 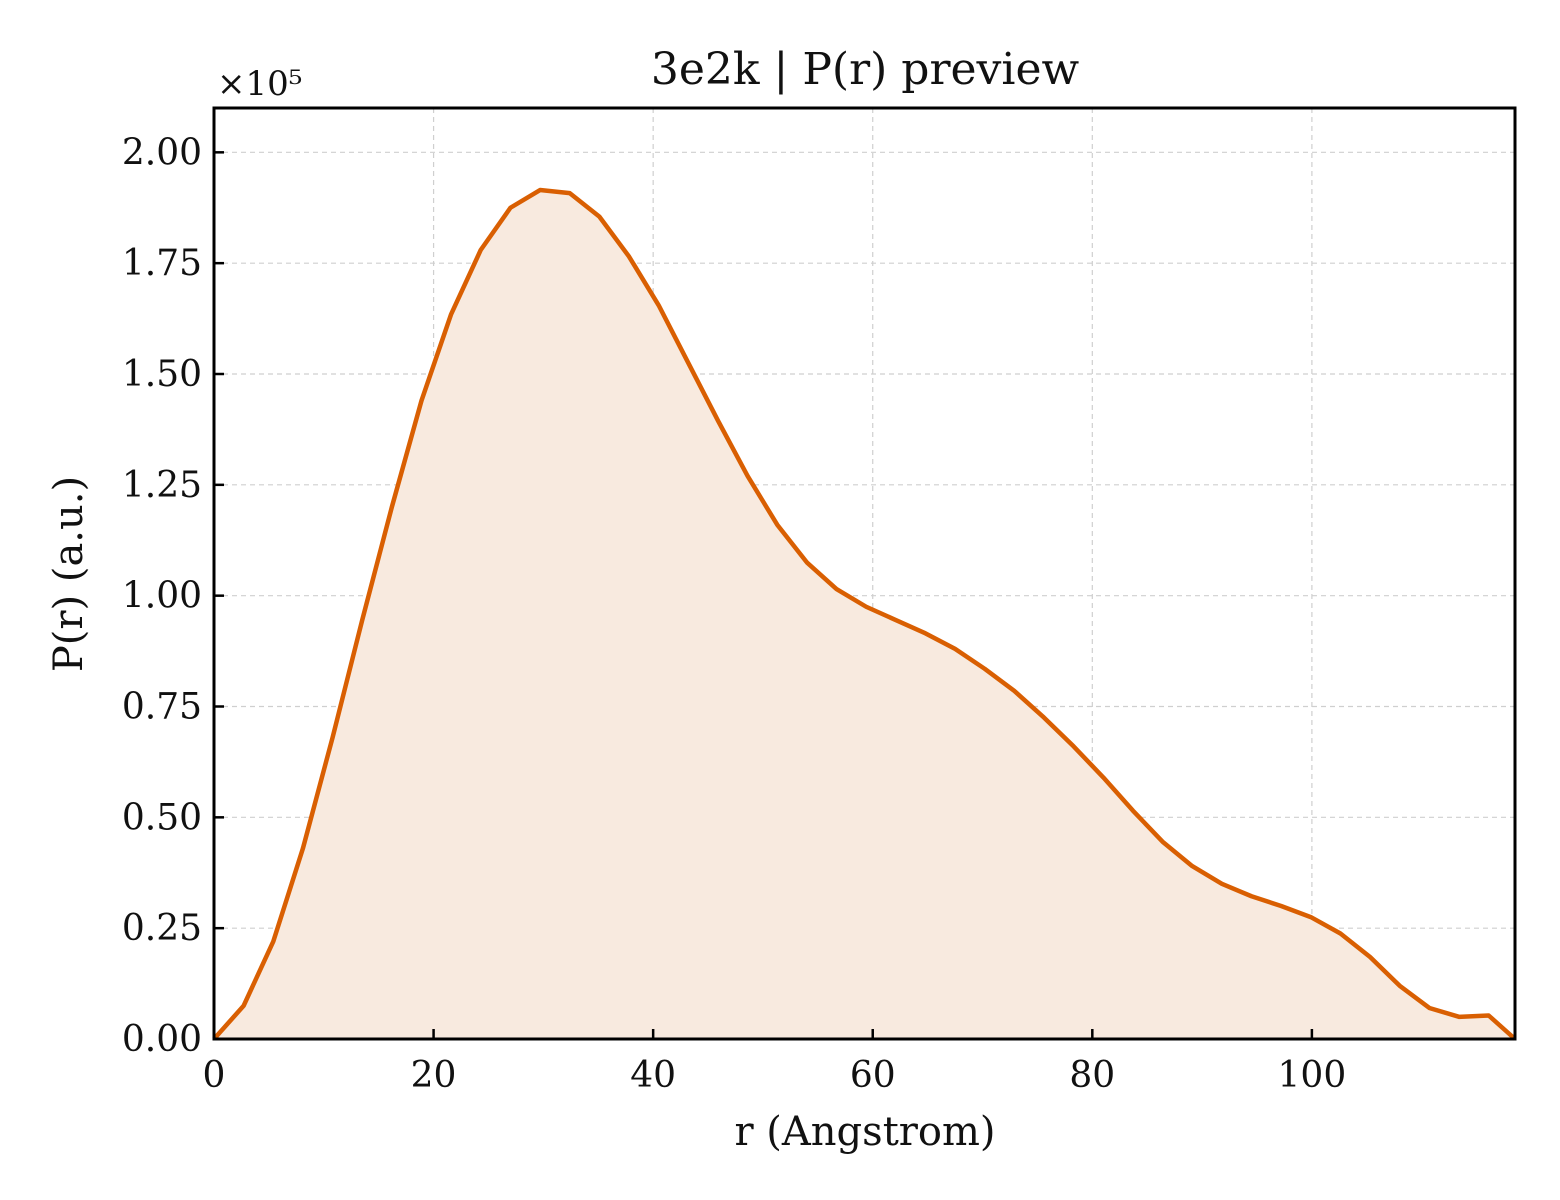 What do you see at coordinates (259, 84) in the screenshot?
I see `y-axis-exponent-label: ×10⁵` at bounding box center [259, 84].